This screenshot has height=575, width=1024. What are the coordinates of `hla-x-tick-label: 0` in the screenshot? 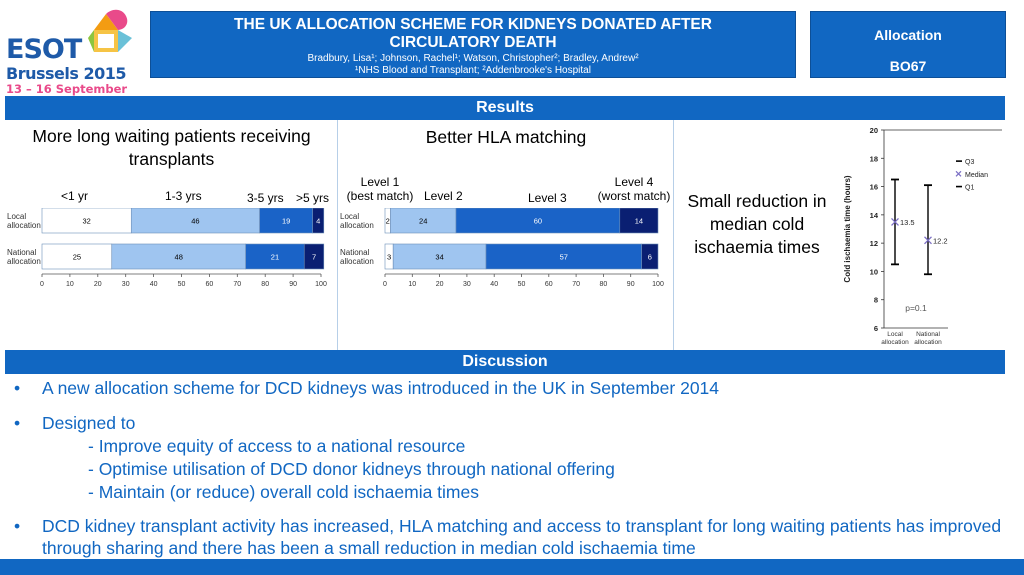 It's located at (385, 284).